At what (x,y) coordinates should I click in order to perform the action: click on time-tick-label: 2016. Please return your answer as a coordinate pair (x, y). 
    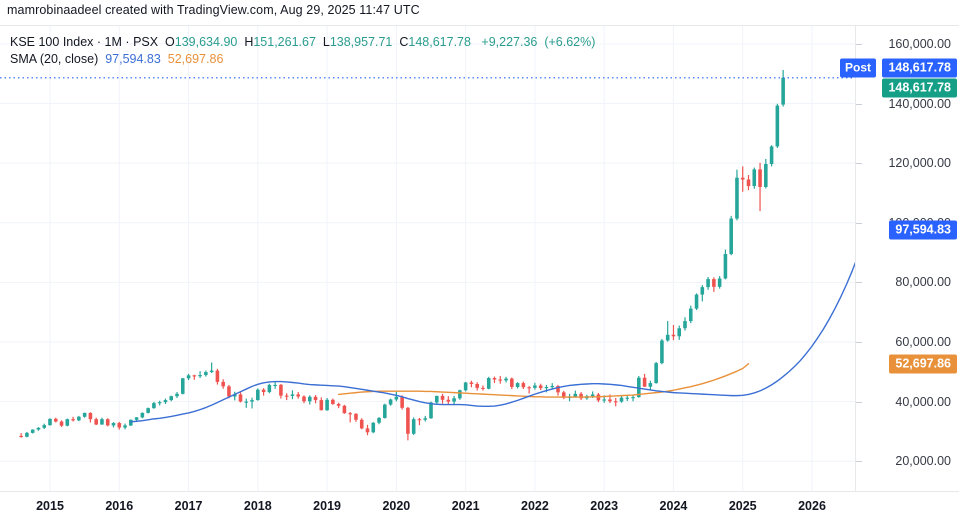
    Looking at the image, I should click on (119, 506).